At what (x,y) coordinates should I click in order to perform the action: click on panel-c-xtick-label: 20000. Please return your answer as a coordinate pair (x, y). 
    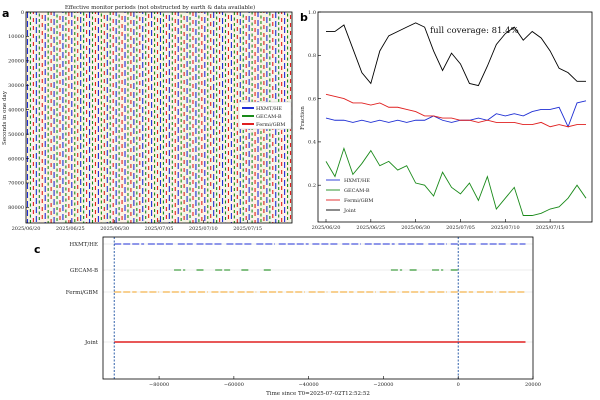
    Looking at the image, I should click on (533, 385).